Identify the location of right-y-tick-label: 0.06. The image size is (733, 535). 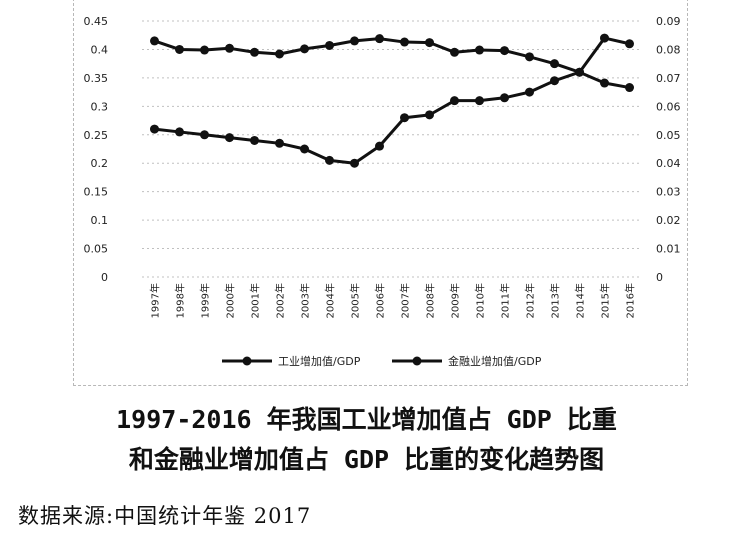
(668, 106).